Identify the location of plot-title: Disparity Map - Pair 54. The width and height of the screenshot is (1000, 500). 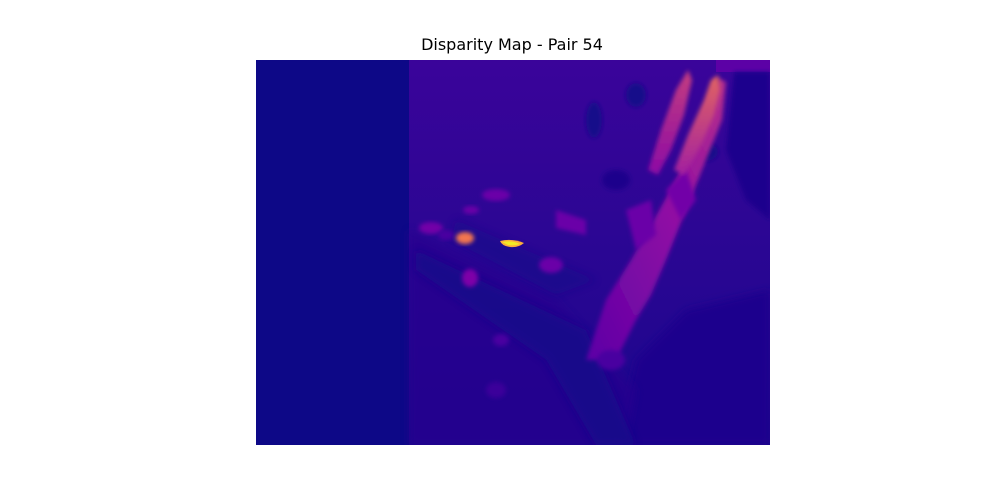
(512, 44).